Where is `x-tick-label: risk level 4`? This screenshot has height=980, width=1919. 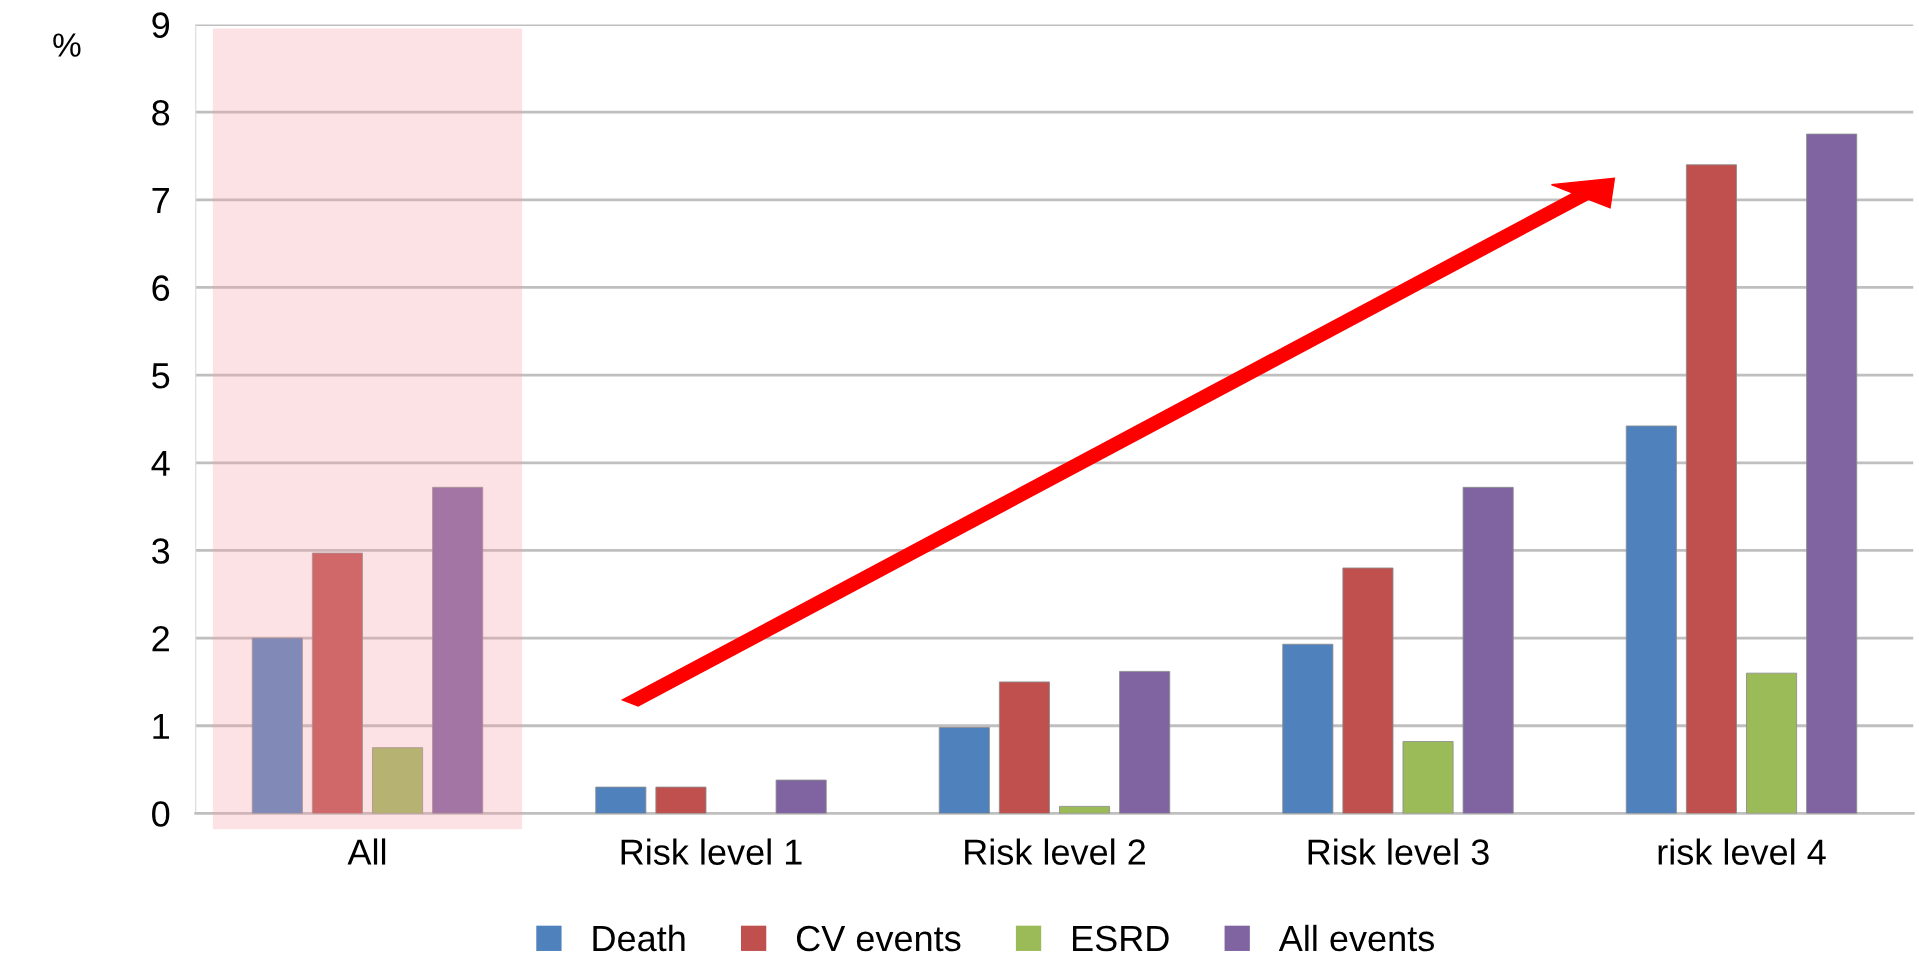
x-tick-label: risk level 4 is located at coordinates (1742, 851).